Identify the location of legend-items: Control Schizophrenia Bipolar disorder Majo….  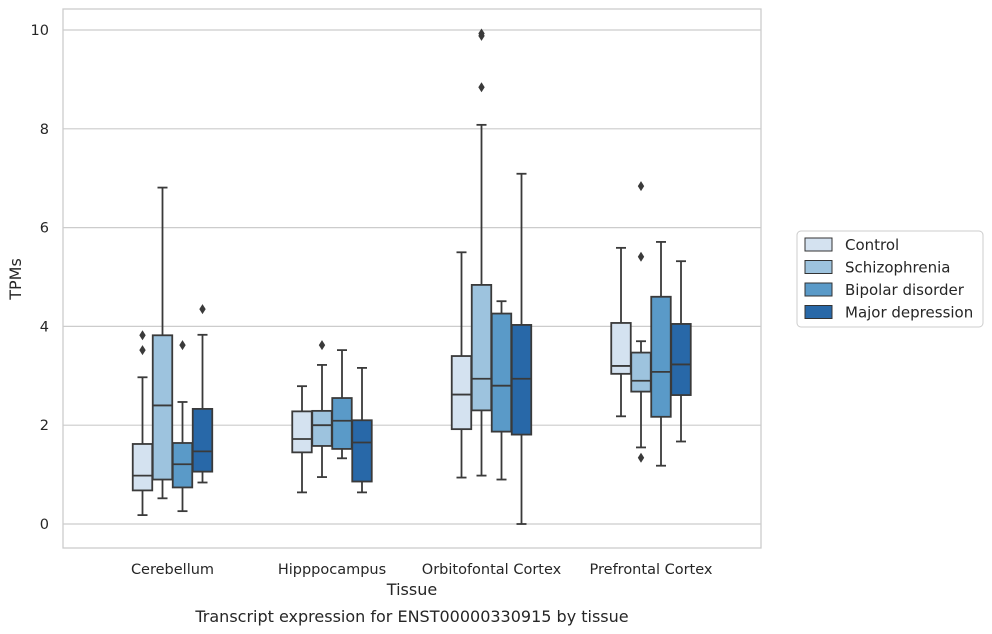
(888, 279).